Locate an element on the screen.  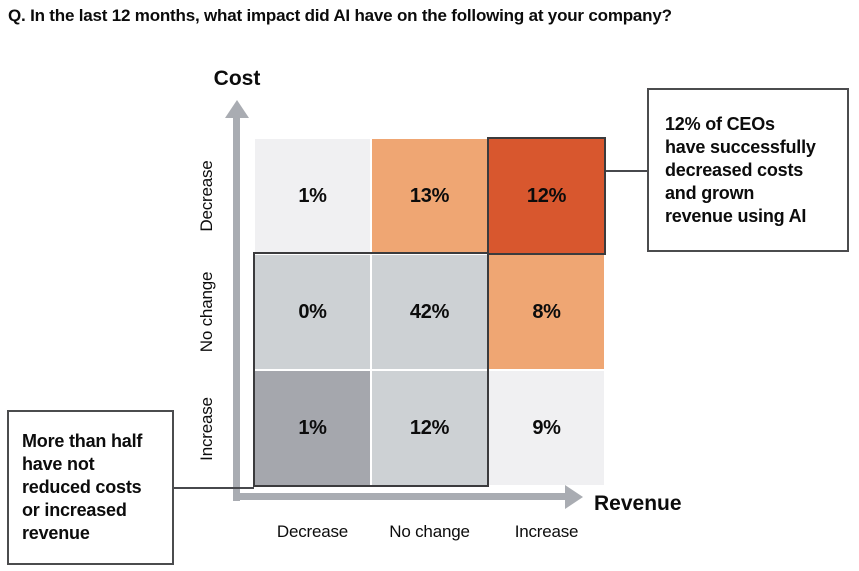
y-tick-label-nochange: No change is located at coordinates (206, 312).